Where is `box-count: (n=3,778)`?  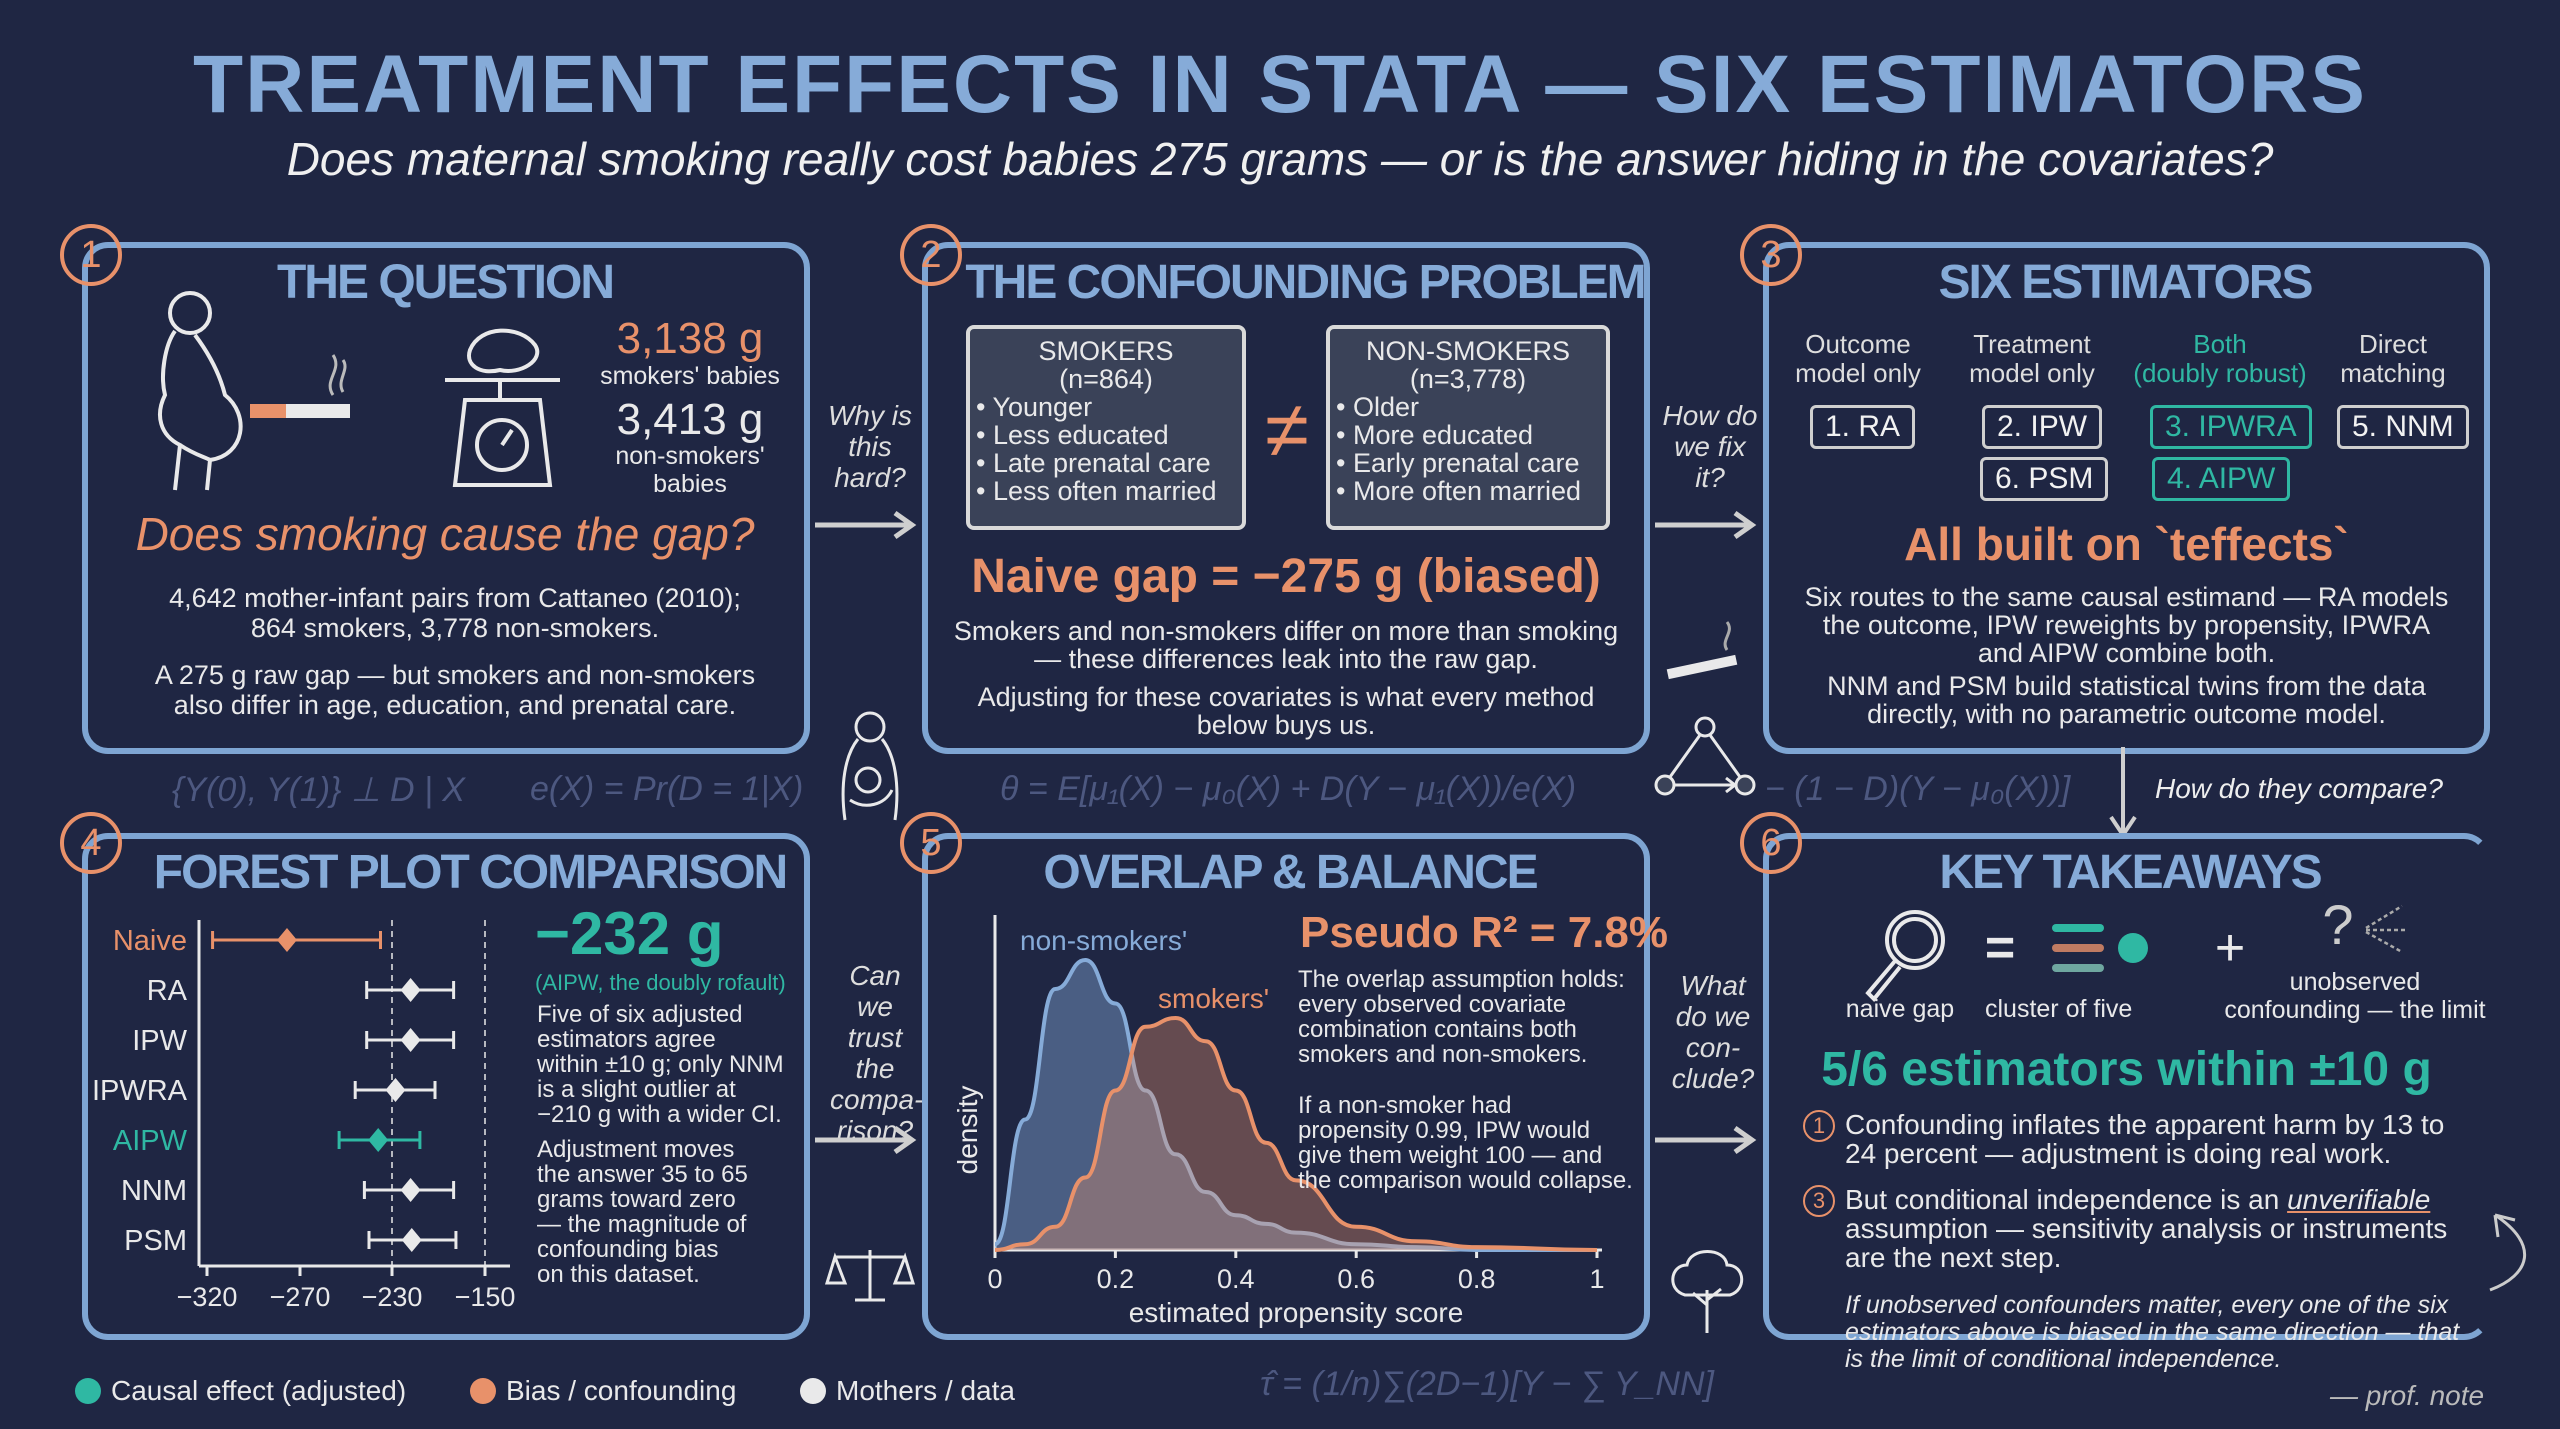 box-count: (n=3,778) is located at coordinates (1468, 379).